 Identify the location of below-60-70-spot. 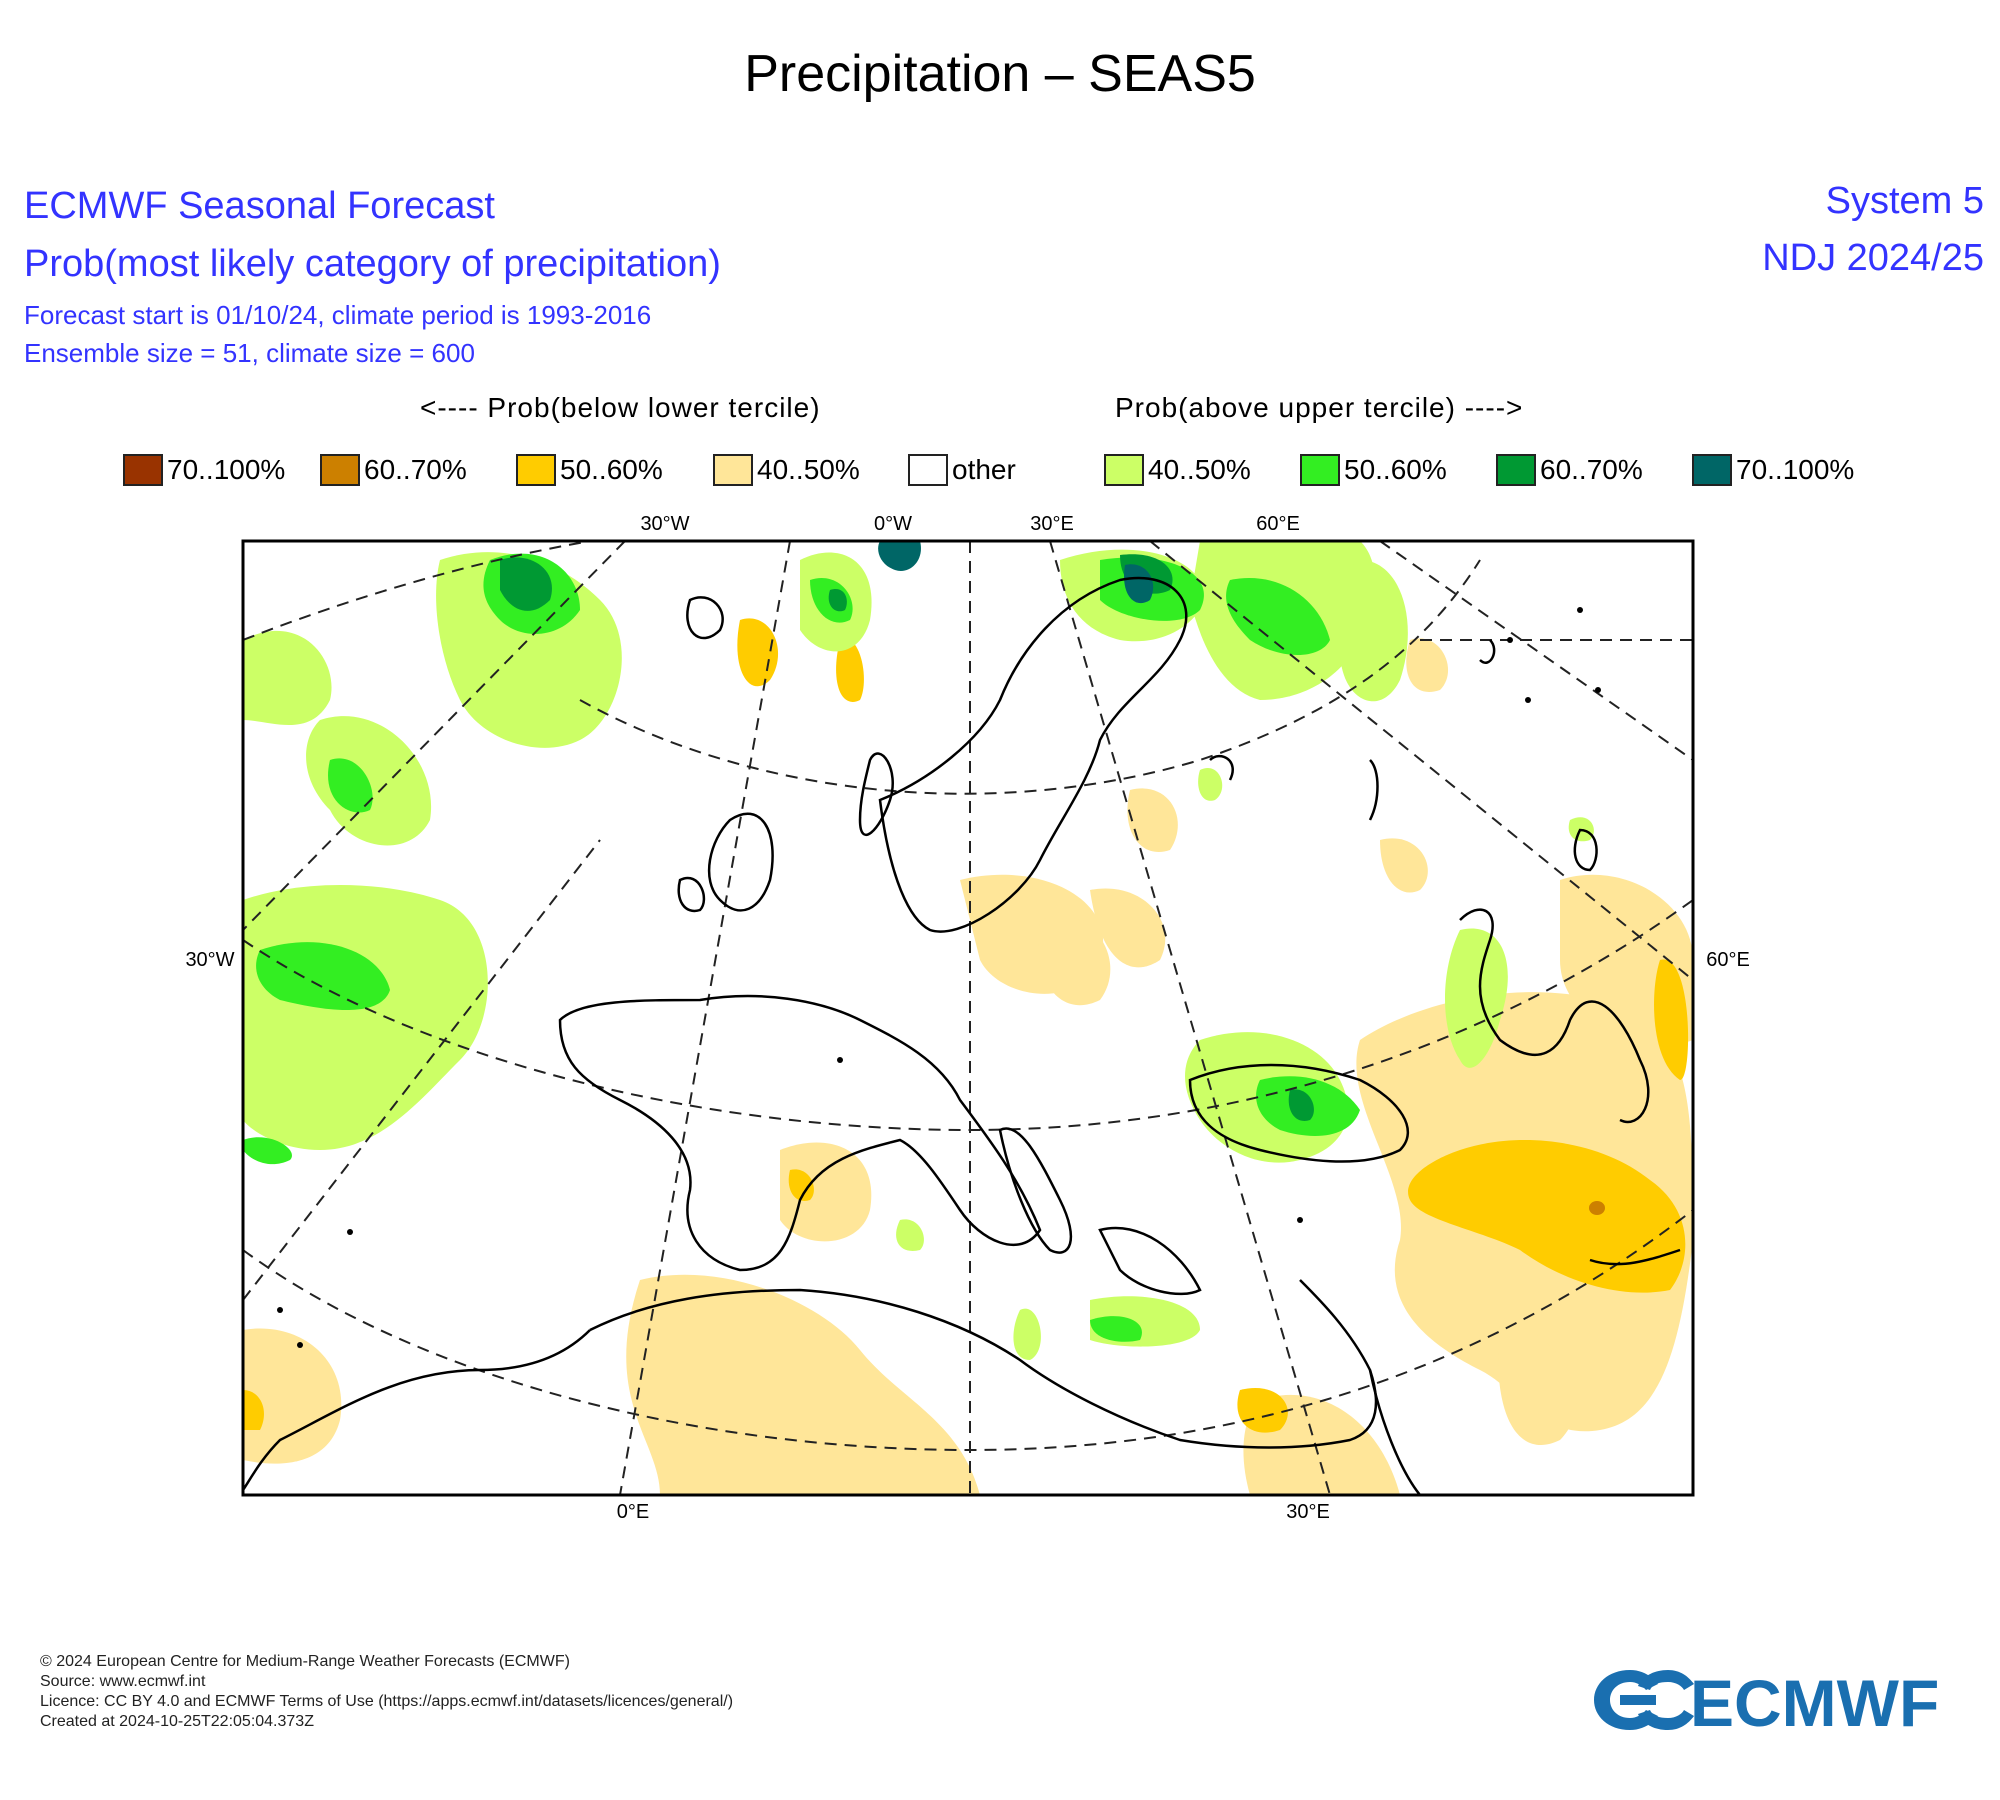
(1597, 1208).